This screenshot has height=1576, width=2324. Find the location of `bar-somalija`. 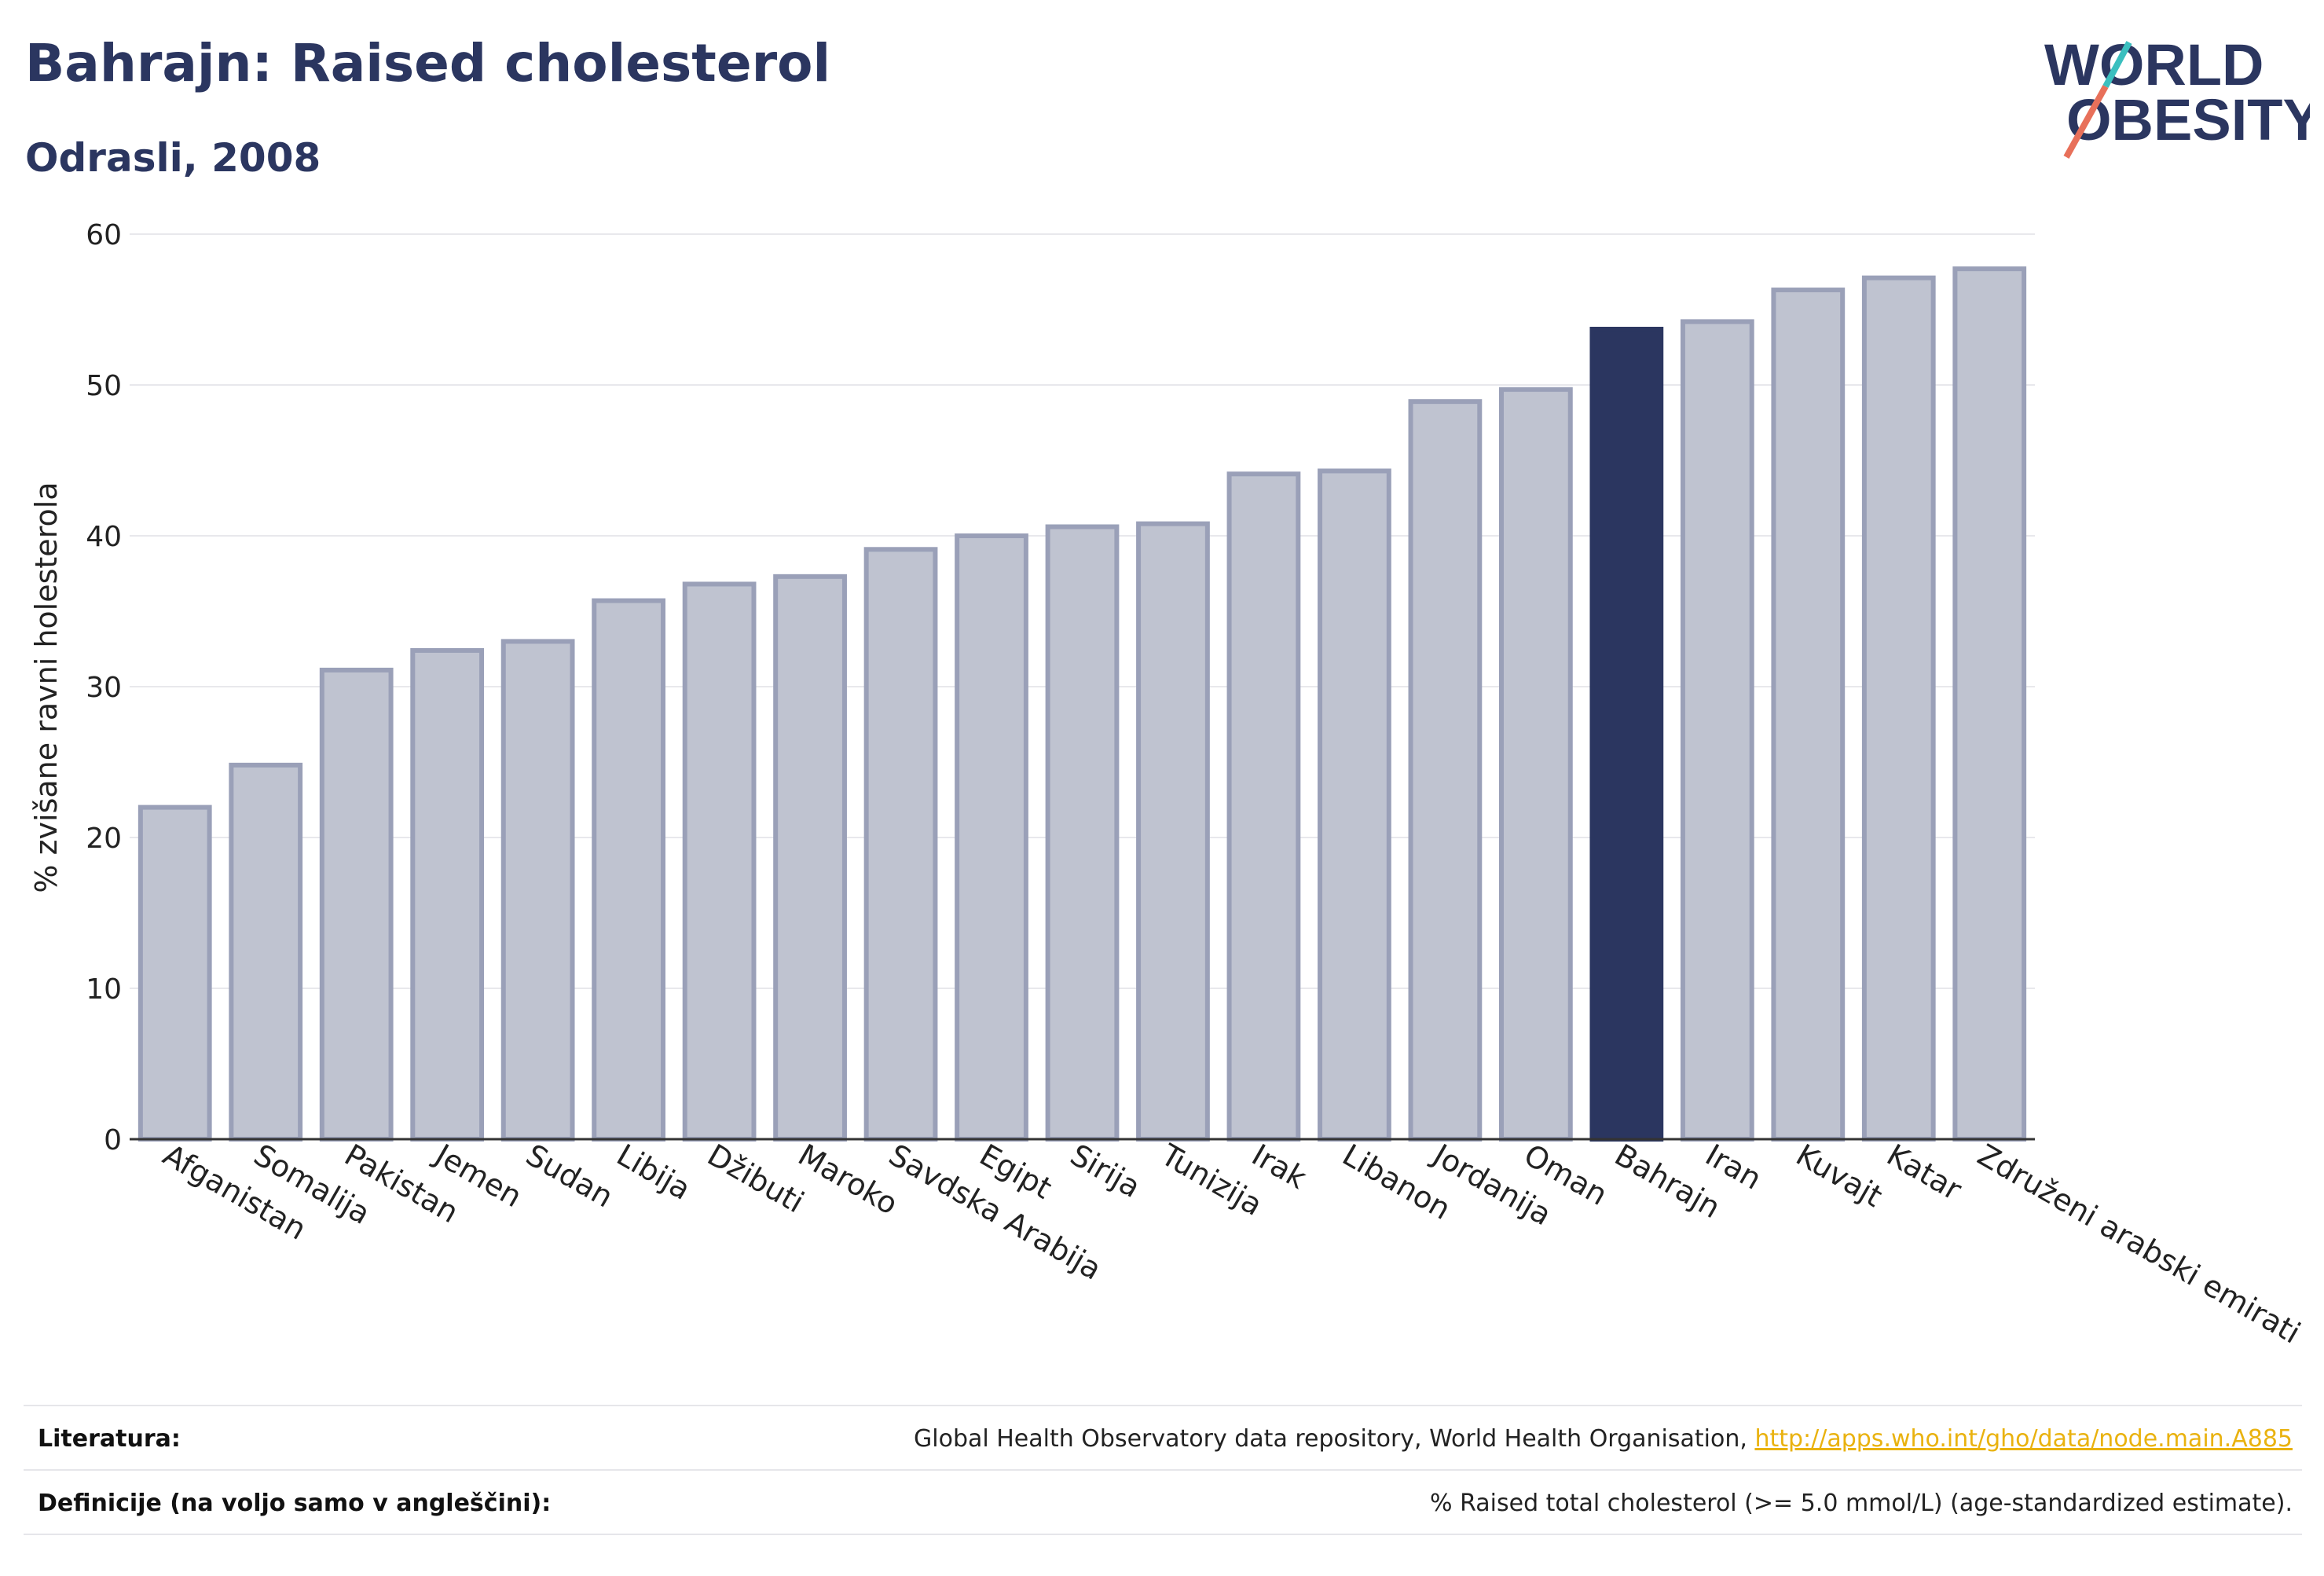

bar-somalija is located at coordinates (266, 952).